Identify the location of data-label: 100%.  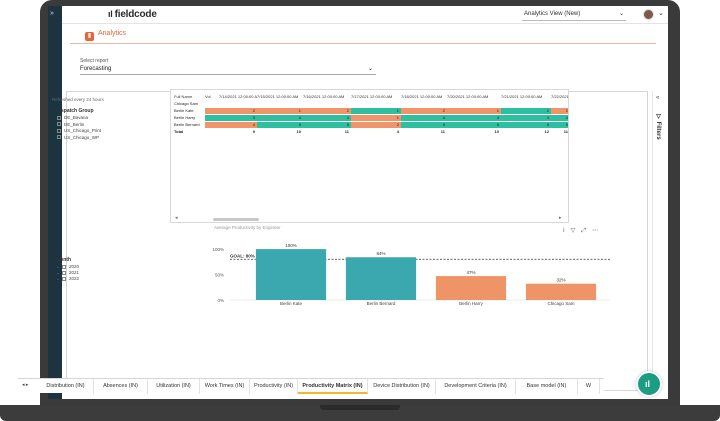
(291, 245).